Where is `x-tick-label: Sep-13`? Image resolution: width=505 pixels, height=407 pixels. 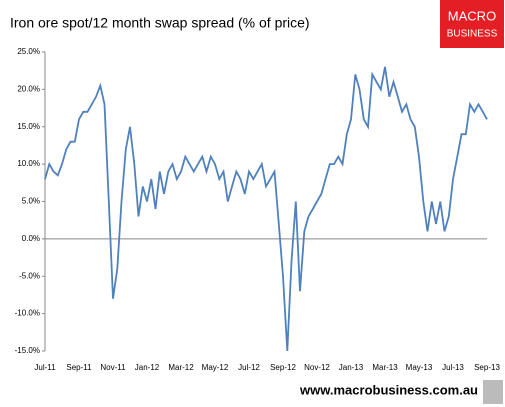 x-tick-label: Sep-13 is located at coordinates (487, 367).